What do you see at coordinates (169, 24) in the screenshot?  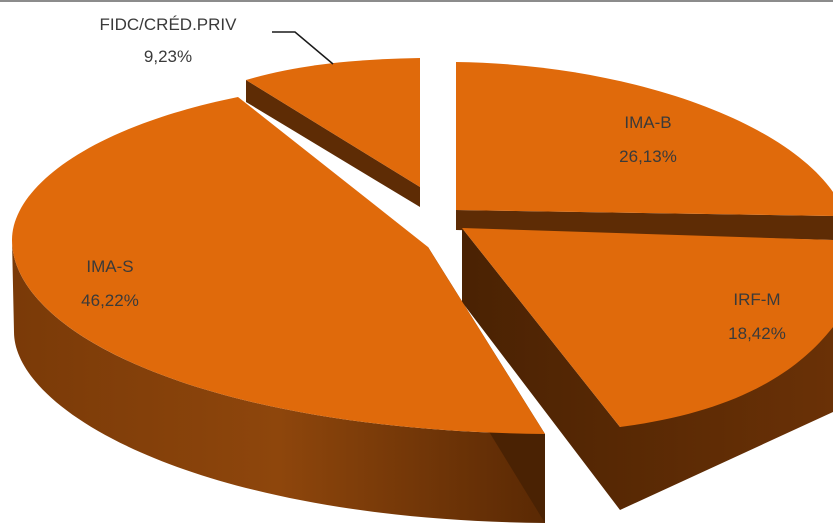 I see `slice-label-fidc: FIDC/CRÉD.PRIV` at bounding box center [169, 24].